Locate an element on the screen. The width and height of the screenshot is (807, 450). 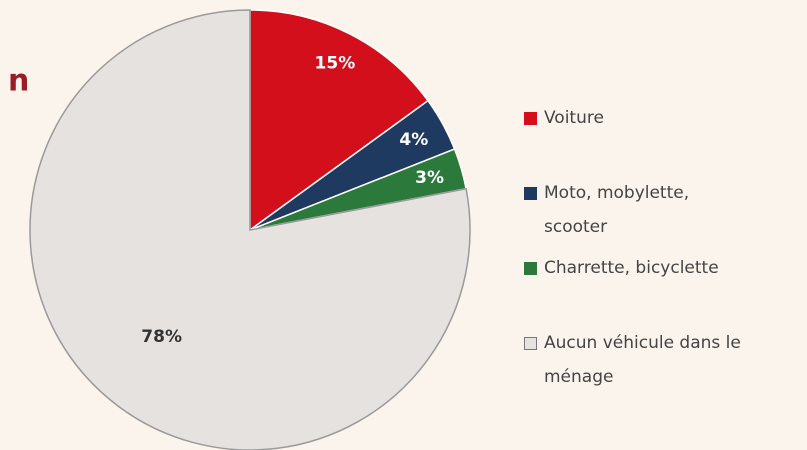
data-label: 15% is located at coordinates (335, 63).